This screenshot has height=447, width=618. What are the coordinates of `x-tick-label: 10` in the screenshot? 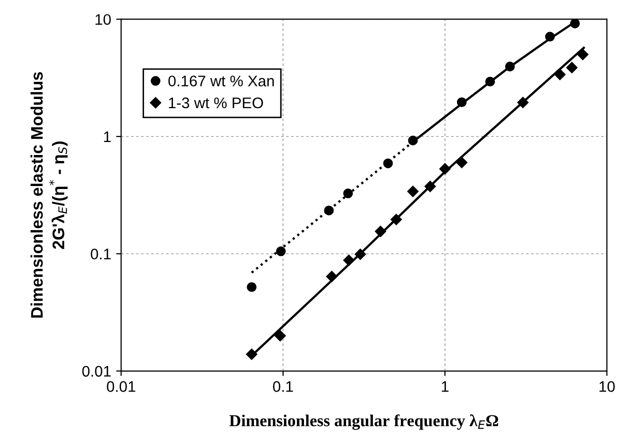 It's located at (607, 386).